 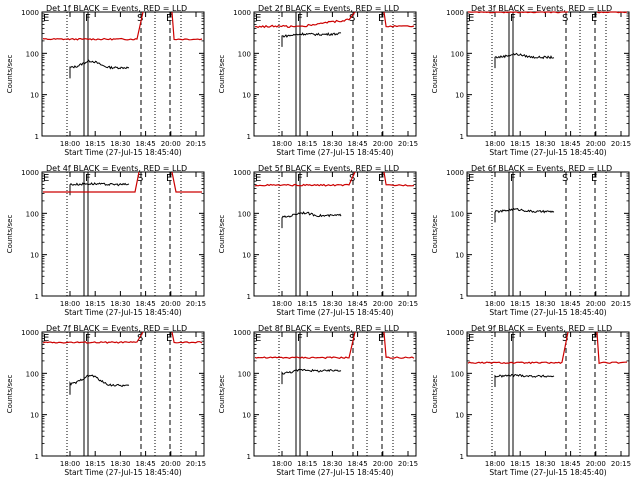 What do you see at coordinates (328, 328) in the screenshot?
I see `plot-title: Det 8f BLACK = Events, RED = LLD` at bounding box center [328, 328].